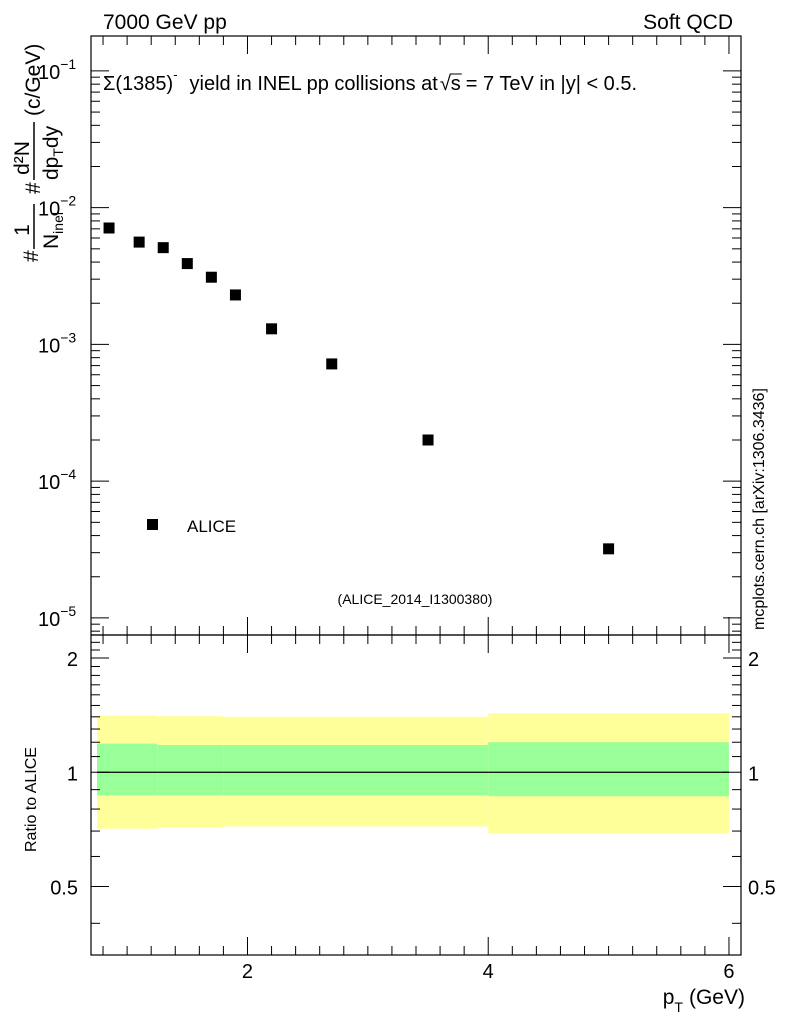 The height and width of the screenshot is (1024, 786). What do you see at coordinates (759, 509) in the screenshot?
I see `side-watermark: mcplots.cern.ch [arXiv:1306.3436]` at bounding box center [759, 509].